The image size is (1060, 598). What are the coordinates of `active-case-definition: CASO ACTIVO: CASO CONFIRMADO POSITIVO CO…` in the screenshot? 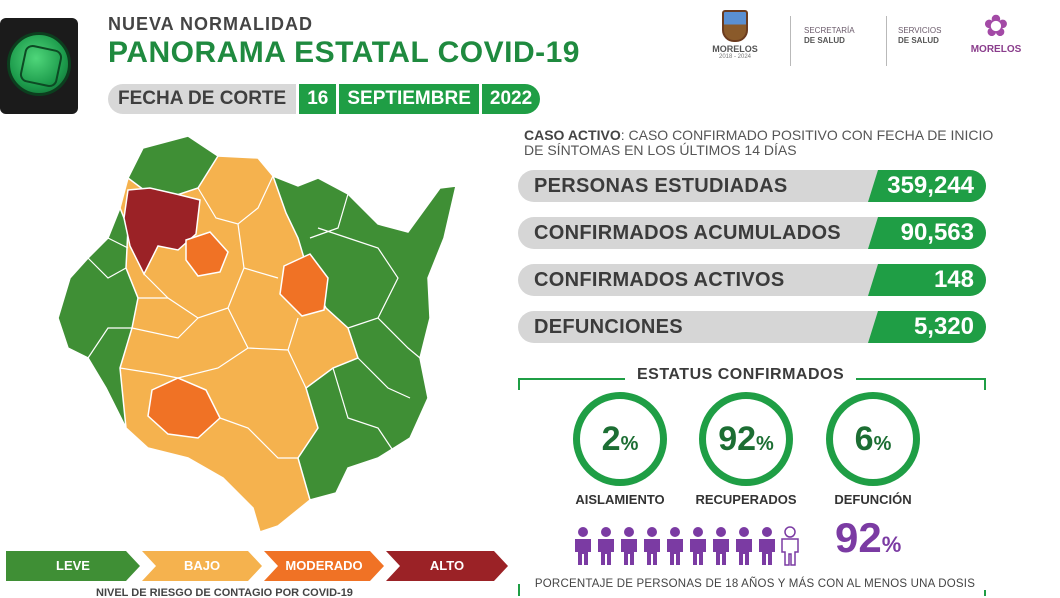 It's located at (759, 143).